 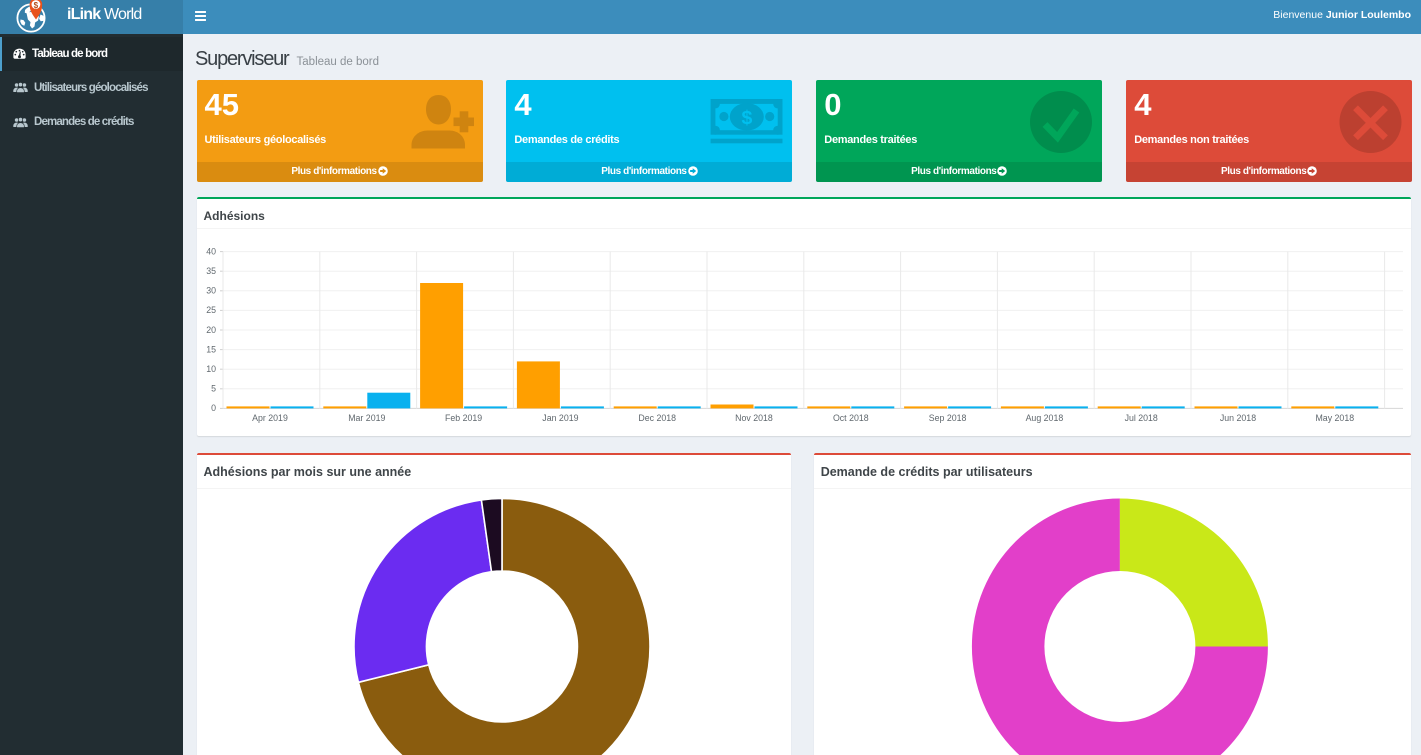 What do you see at coordinates (211, 290) in the screenshot?
I see `svg-text: 30` at bounding box center [211, 290].